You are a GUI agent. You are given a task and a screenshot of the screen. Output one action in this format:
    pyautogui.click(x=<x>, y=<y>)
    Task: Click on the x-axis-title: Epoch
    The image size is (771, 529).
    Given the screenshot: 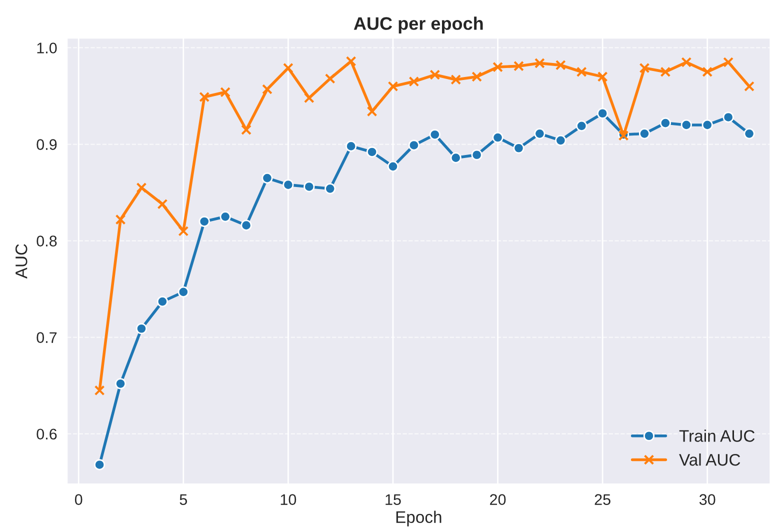 What is the action you would take?
    pyautogui.click(x=419, y=518)
    